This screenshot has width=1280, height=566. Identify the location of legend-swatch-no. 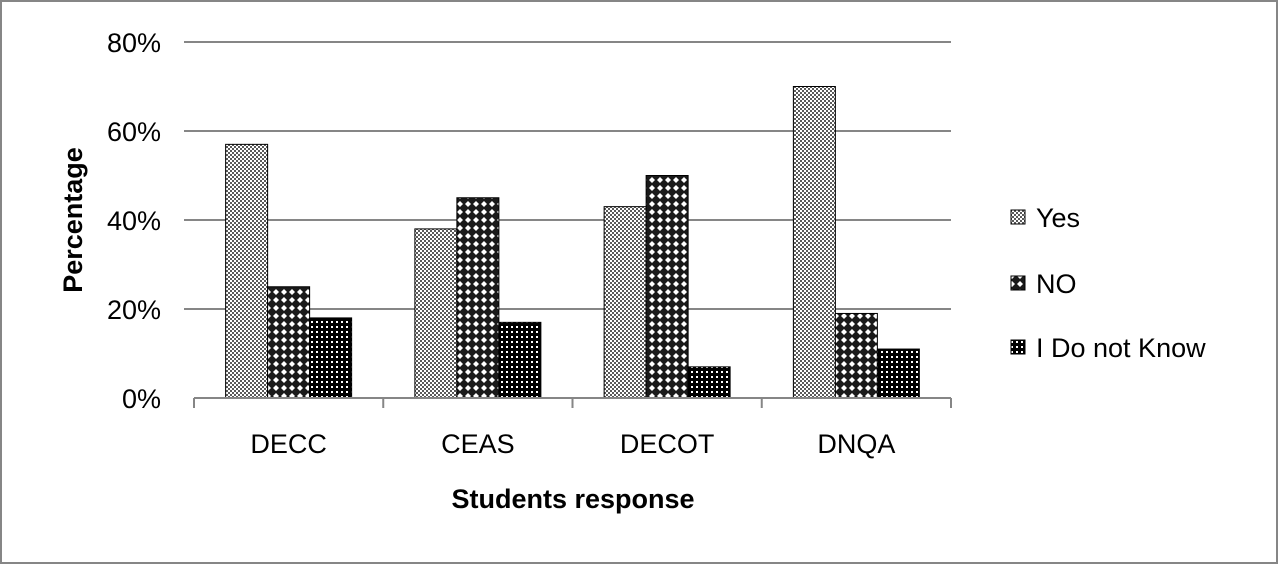
(1018, 283).